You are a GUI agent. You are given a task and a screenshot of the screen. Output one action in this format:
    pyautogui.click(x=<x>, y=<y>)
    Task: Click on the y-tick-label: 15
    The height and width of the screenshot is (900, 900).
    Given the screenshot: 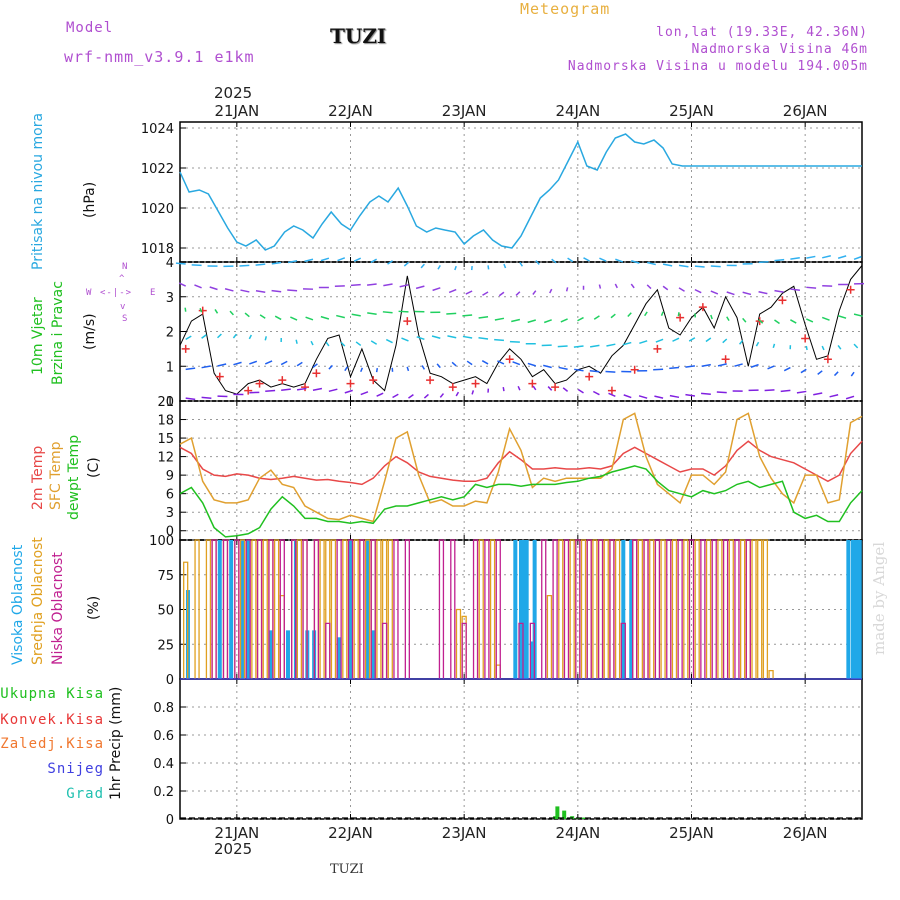 What is the action you would take?
    pyautogui.click(x=165, y=439)
    